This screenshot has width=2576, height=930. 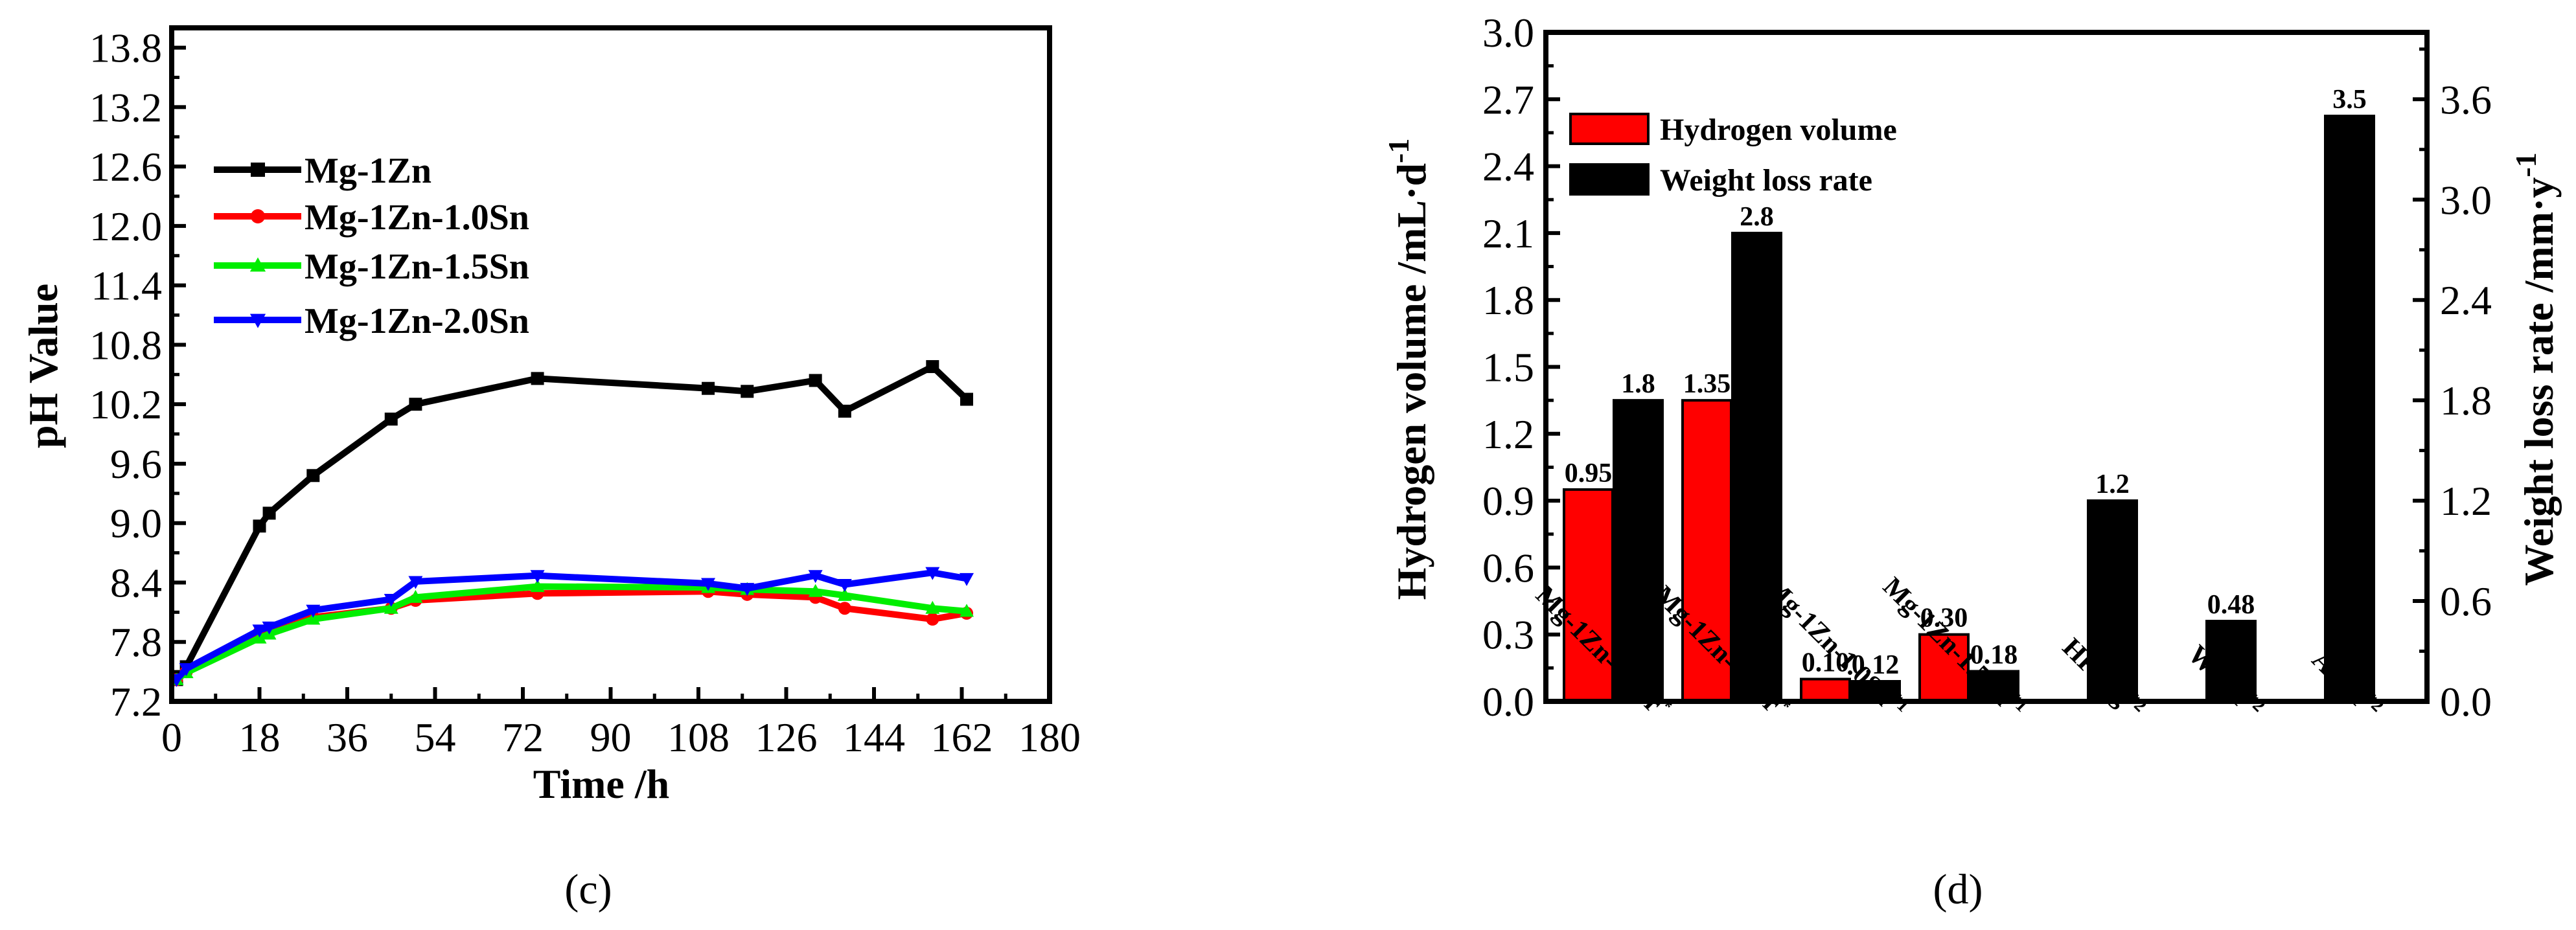 I want to click on left-y-tick-label: 0.6, so click(x=1508, y=568).